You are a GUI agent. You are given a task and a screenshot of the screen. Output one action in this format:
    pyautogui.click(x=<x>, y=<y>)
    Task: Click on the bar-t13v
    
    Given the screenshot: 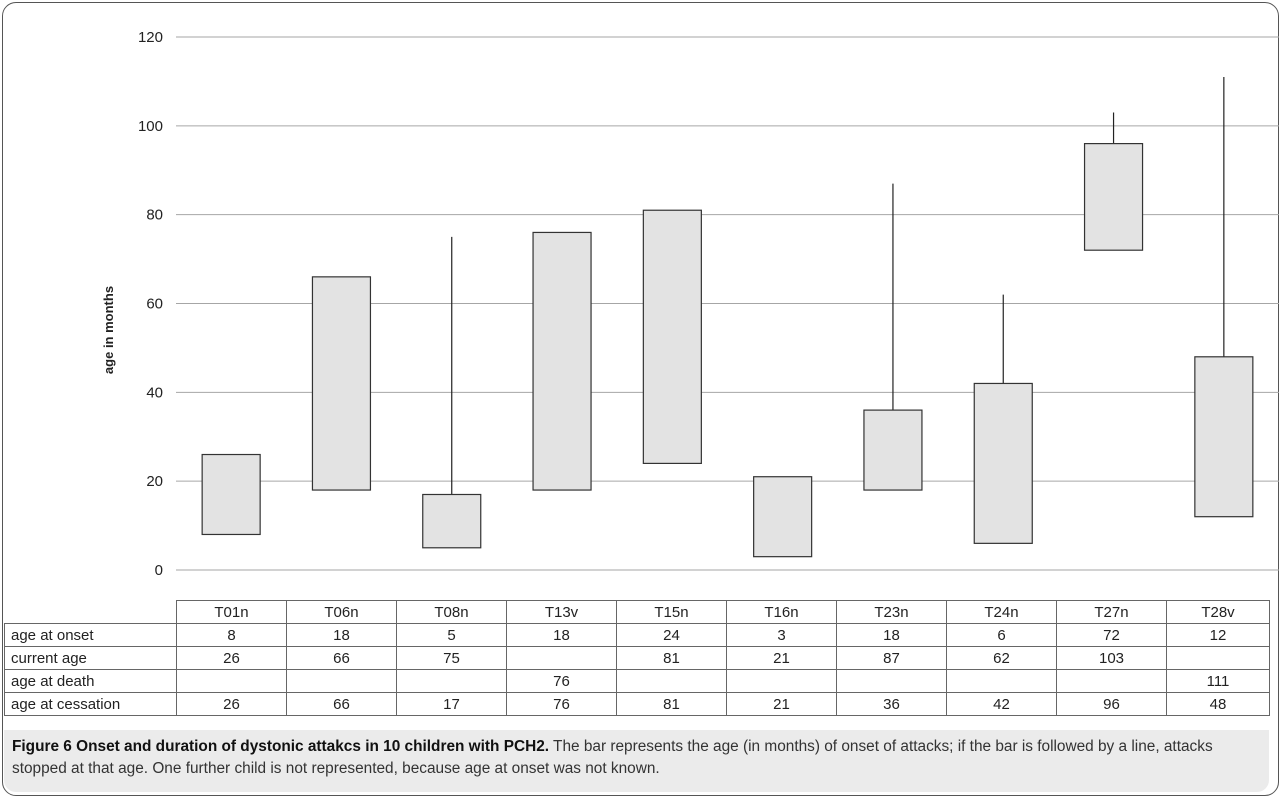 What is the action you would take?
    pyautogui.click(x=562, y=361)
    